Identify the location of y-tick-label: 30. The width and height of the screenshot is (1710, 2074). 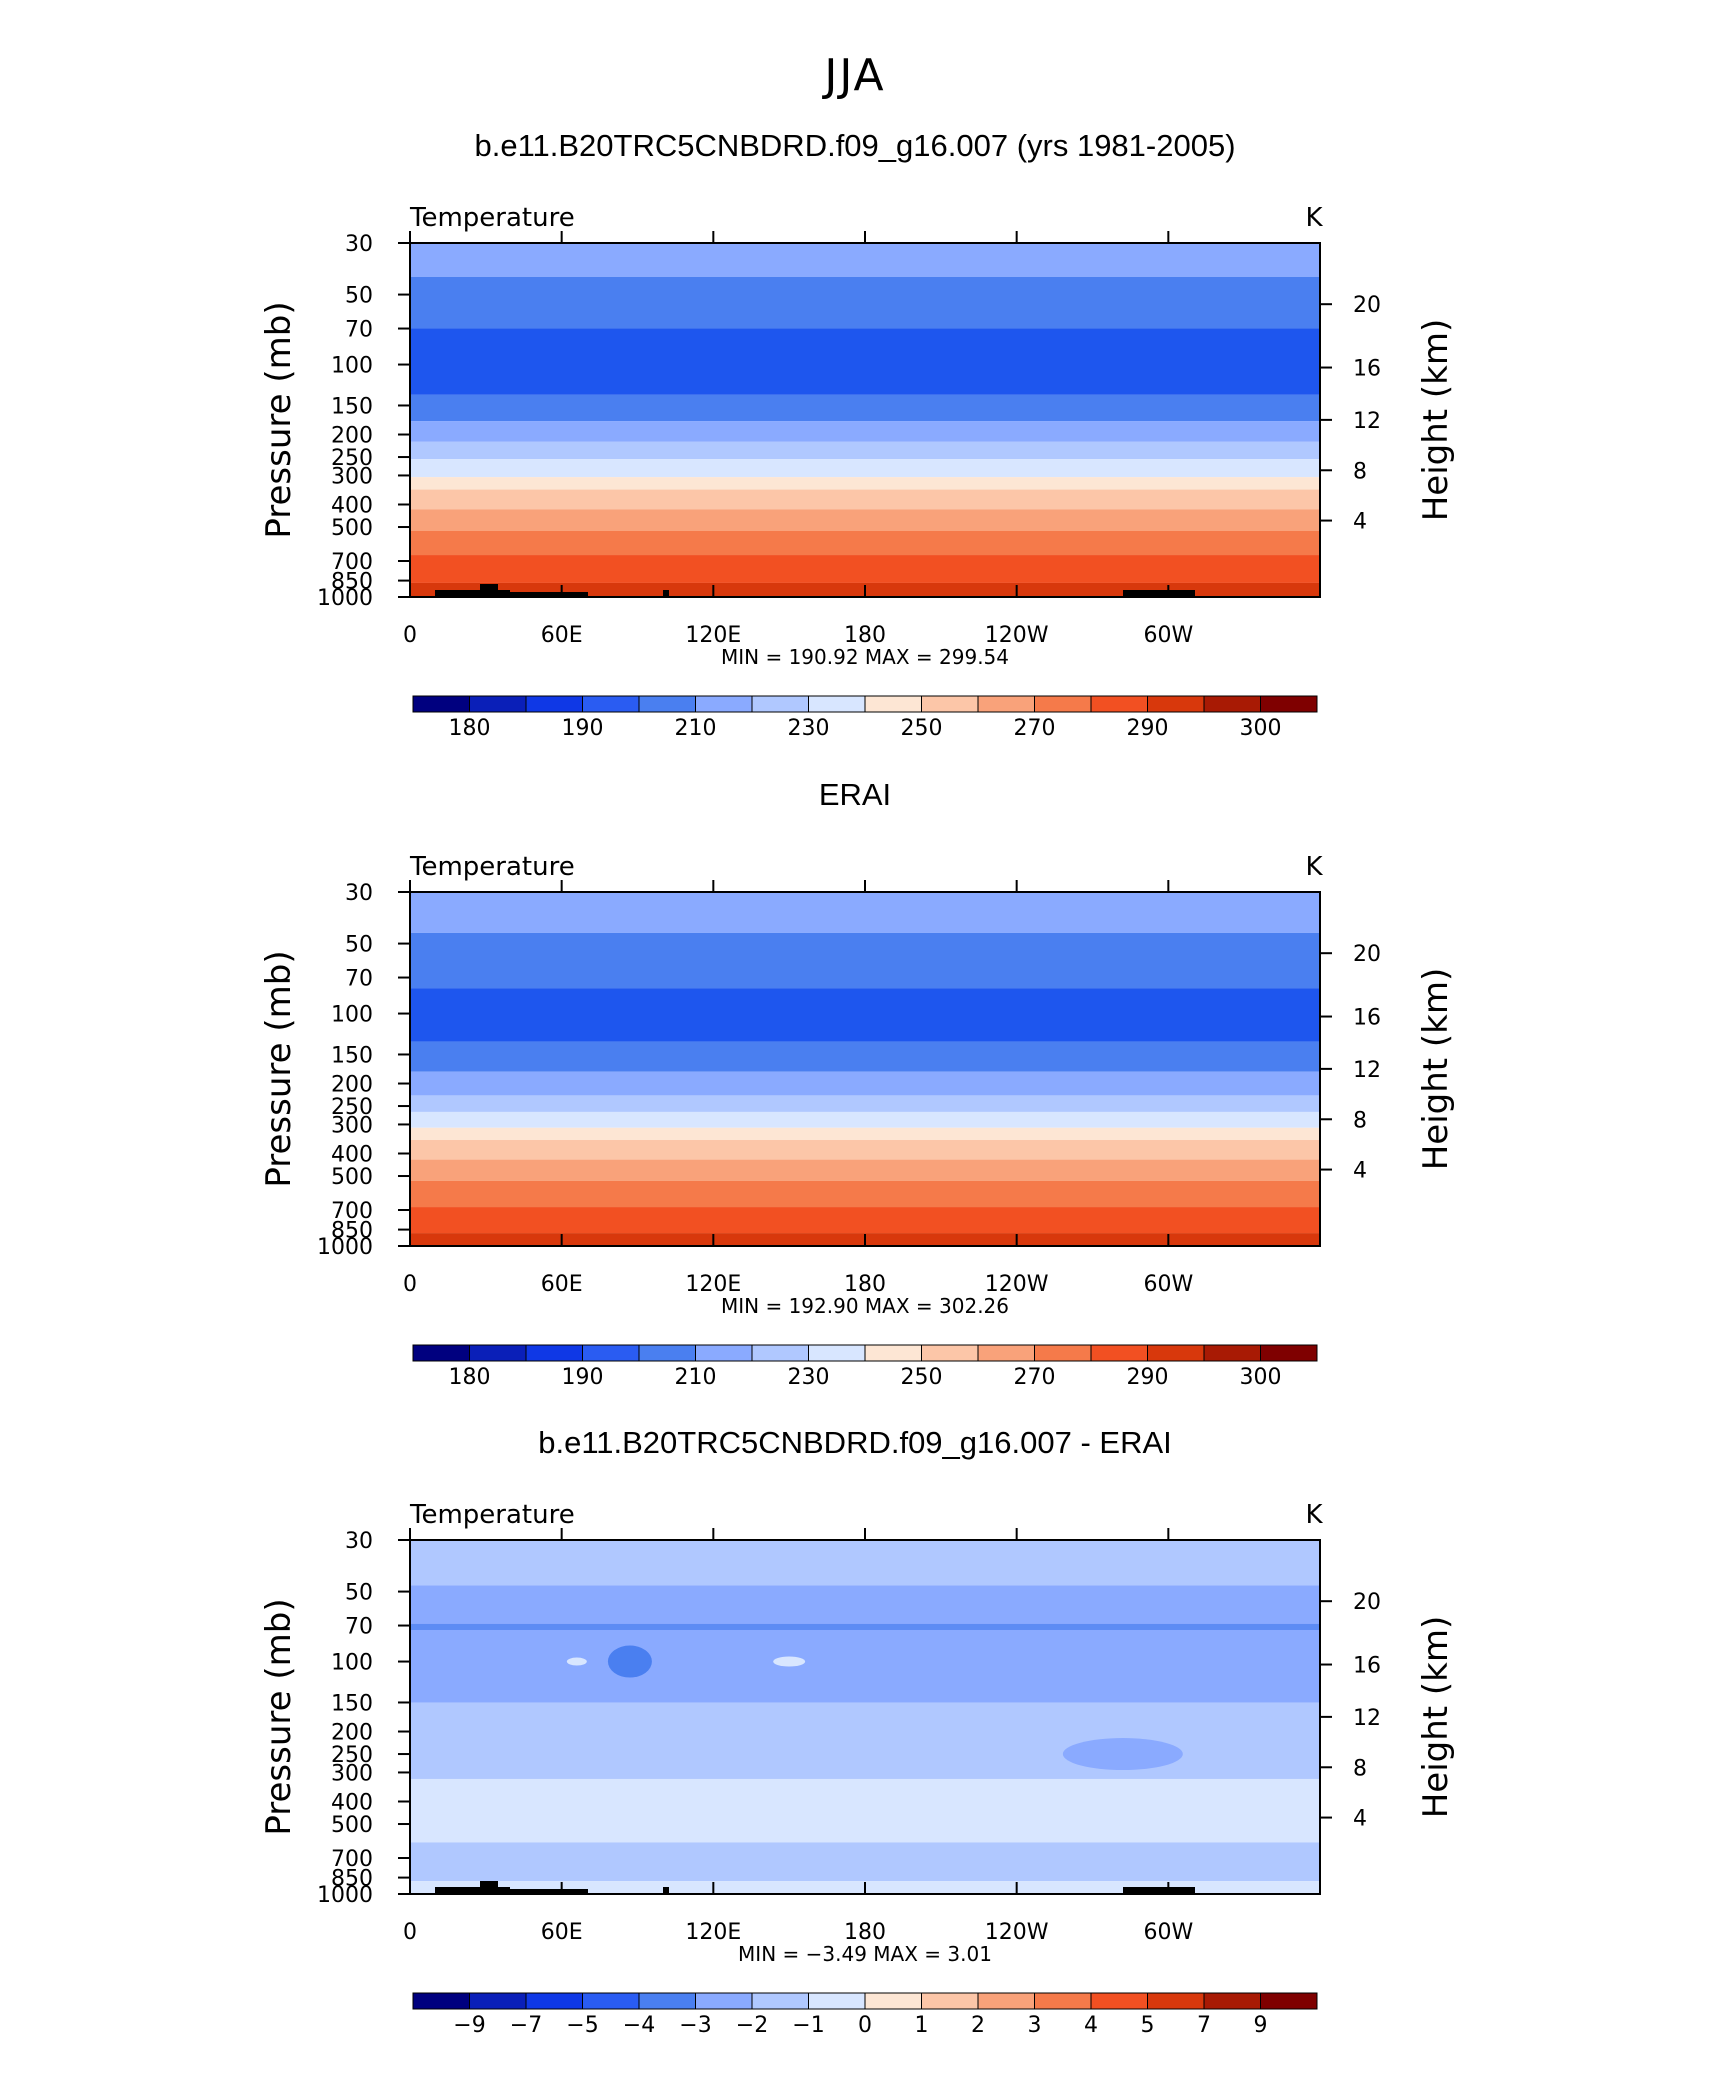
(359, 244).